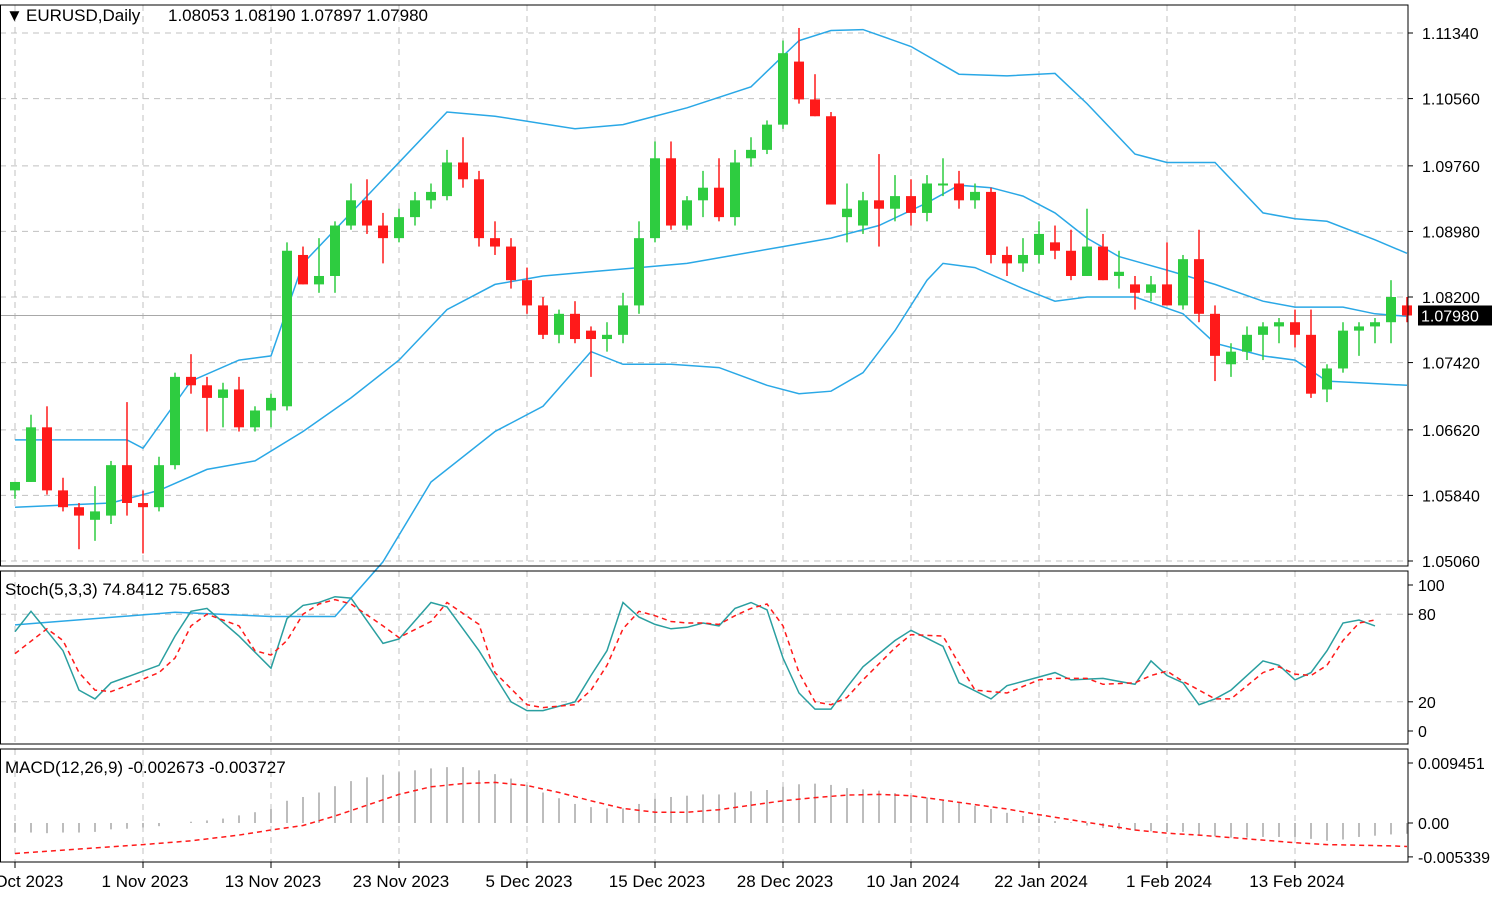 This screenshot has width=1508, height=906. What do you see at coordinates (1296, 881) in the screenshot?
I see `time-tick-label: 13 Feb 2024` at bounding box center [1296, 881].